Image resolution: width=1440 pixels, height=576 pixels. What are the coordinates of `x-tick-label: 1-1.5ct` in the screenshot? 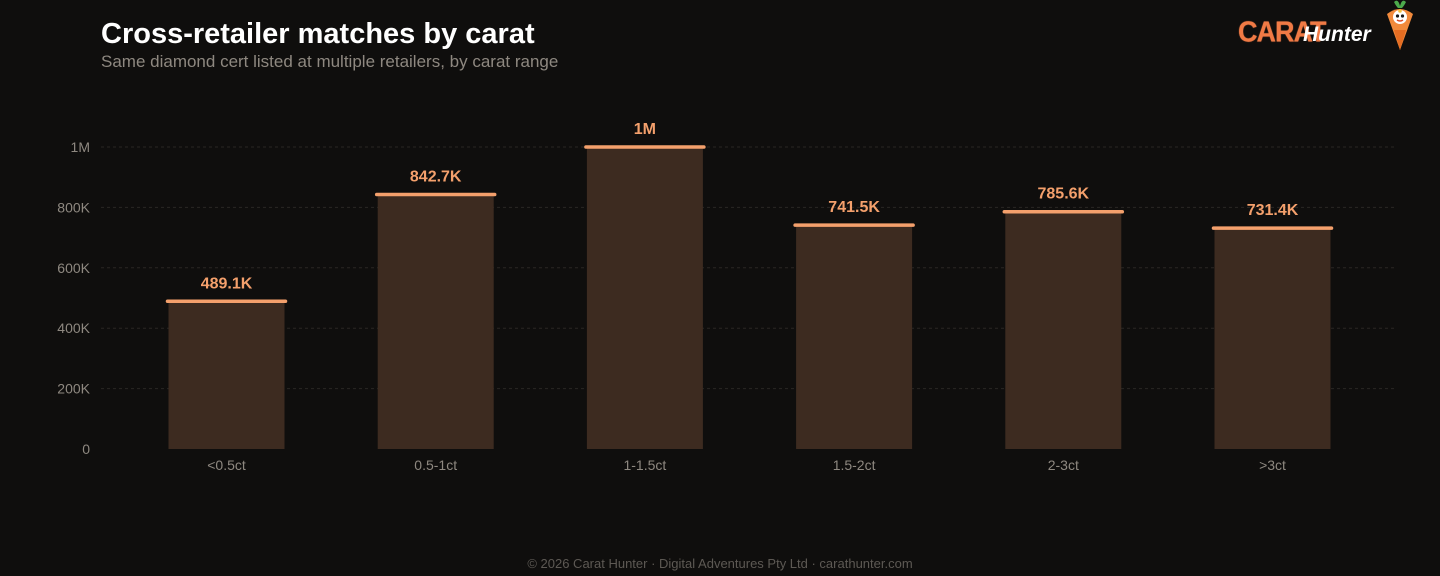 It's located at (644, 465).